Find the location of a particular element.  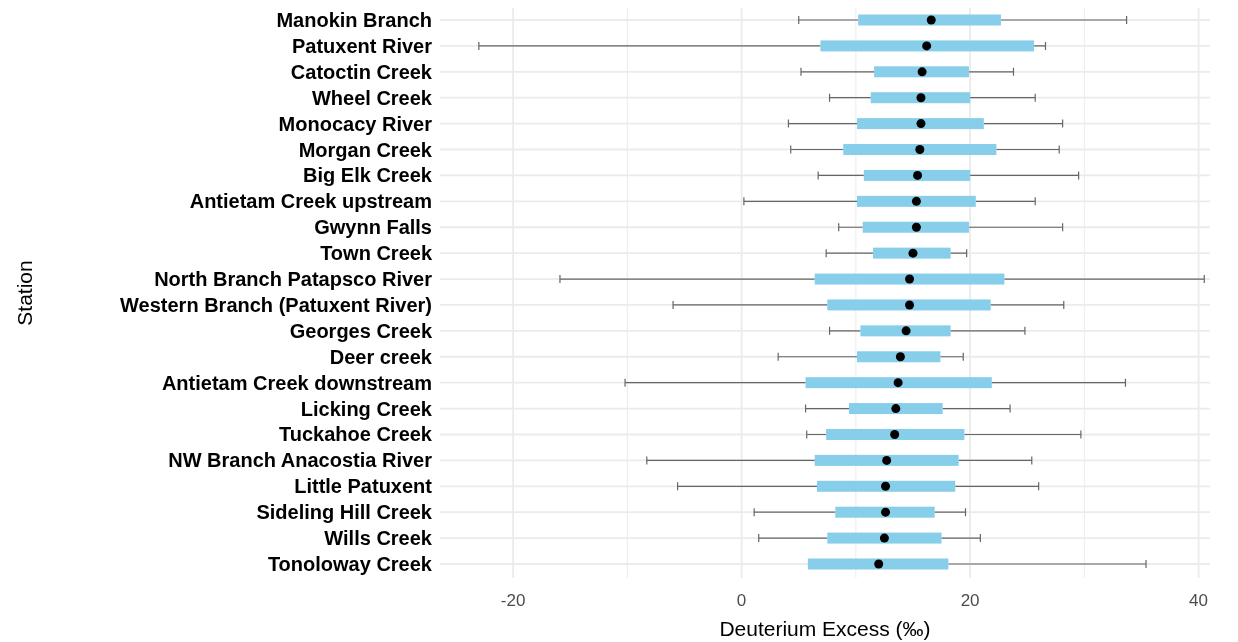

y-tick-label: Tonoloway Creek is located at coordinates (350, 564).